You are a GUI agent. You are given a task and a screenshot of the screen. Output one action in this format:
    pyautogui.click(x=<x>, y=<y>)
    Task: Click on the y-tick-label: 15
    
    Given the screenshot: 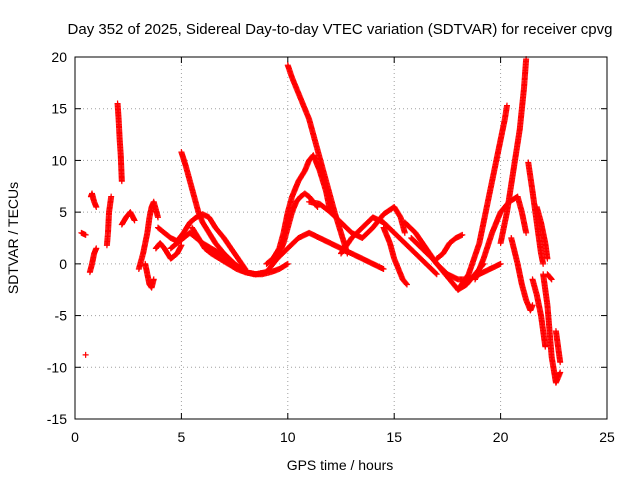 What is the action you would take?
    pyautogui.click(x=59, y=109)
    